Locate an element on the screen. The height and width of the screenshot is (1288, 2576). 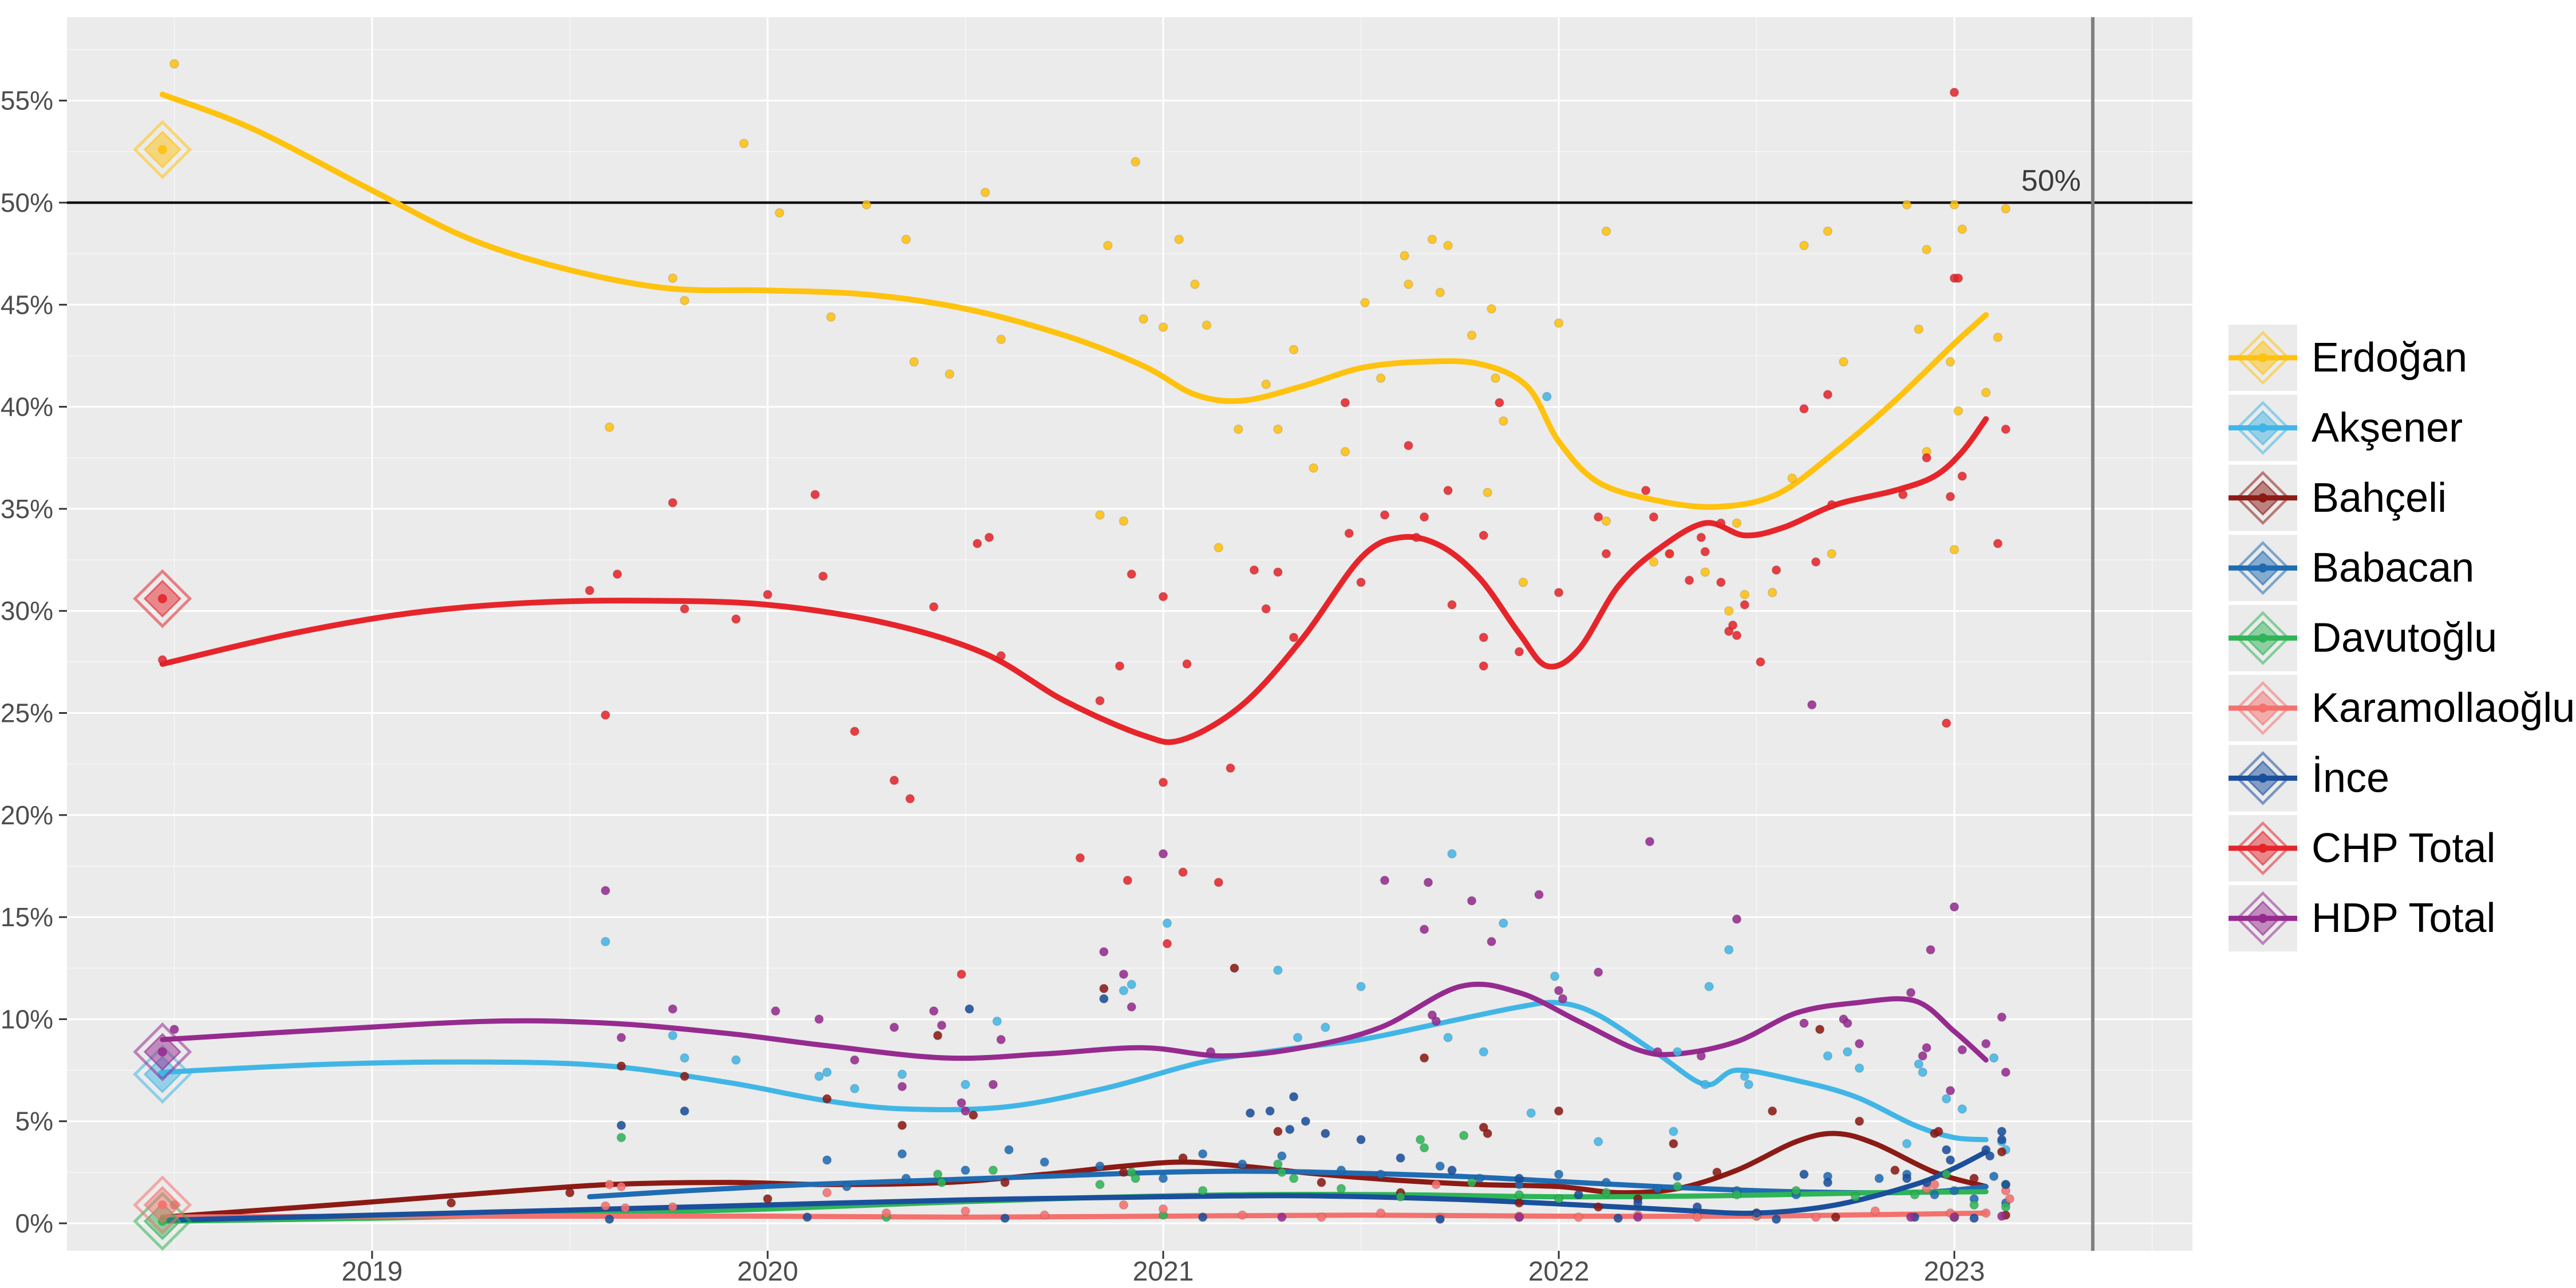
y-axis-label: 5% is located at coordinates (34, 1121).